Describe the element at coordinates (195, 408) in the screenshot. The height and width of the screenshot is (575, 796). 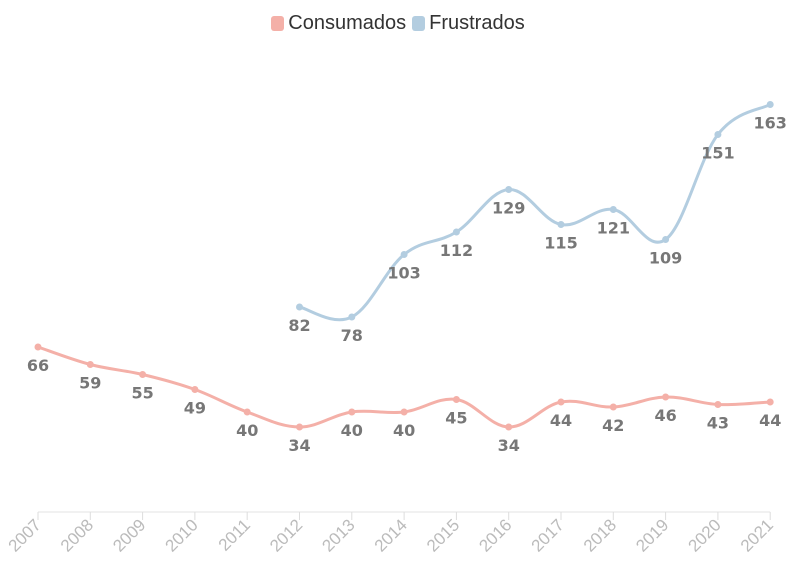
I see `data-label-consumados: 49` at that location.